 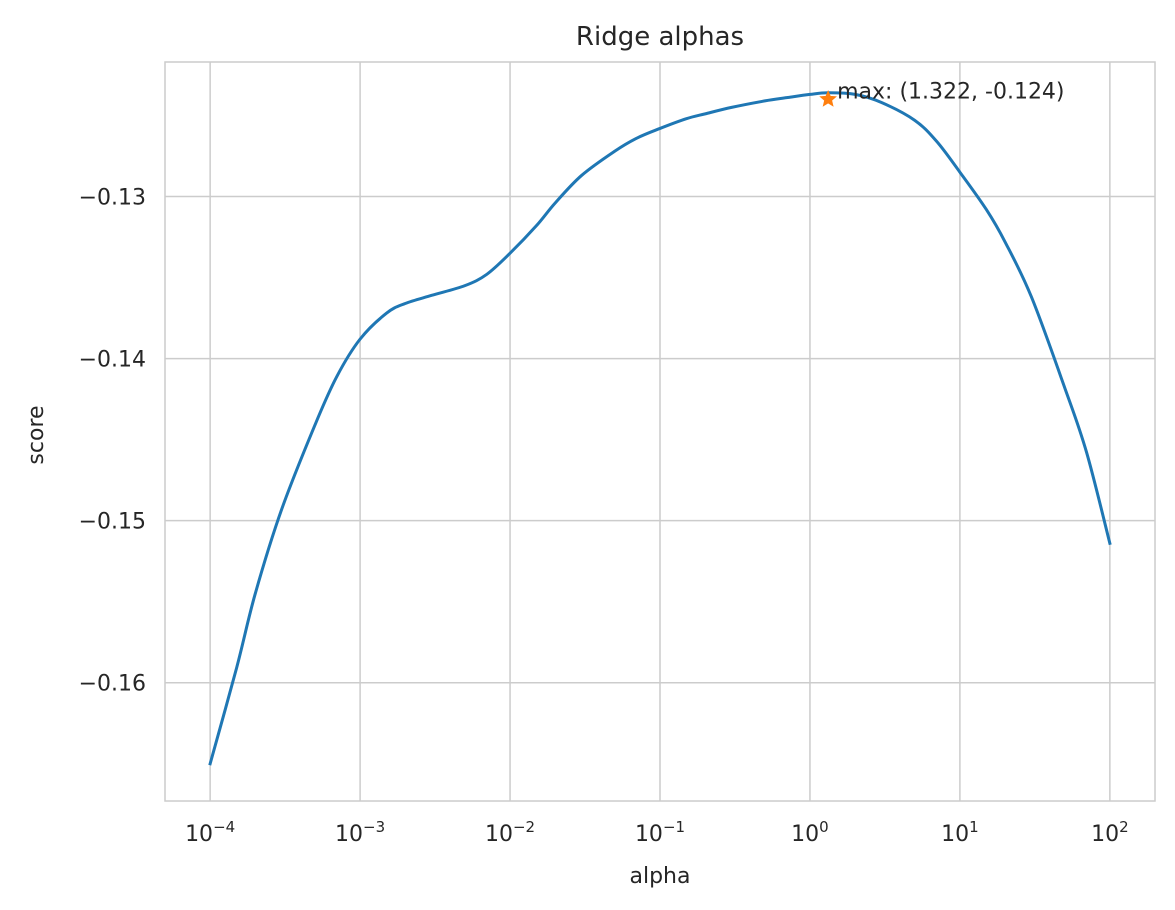 What do you see at coordinates (660, 37) in the screenshot?
I see `chart-title: Ridge alphas` at bounding box center [660, 37].